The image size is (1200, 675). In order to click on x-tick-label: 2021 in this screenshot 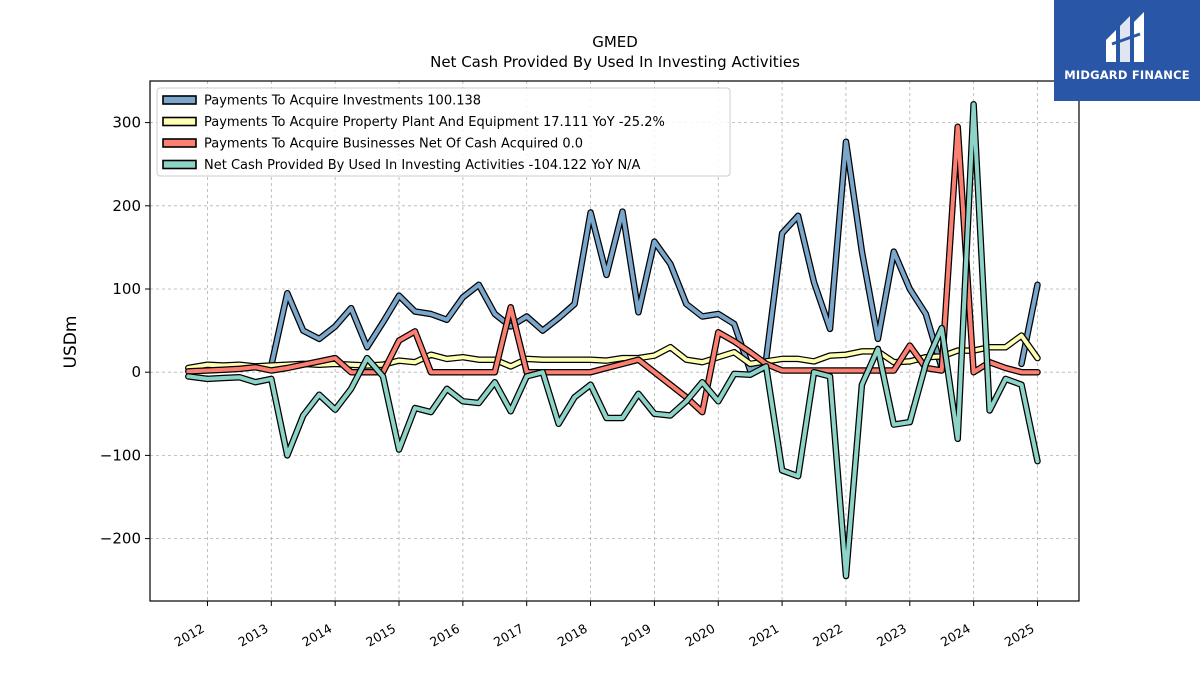, I will do `click(763, 635)`.